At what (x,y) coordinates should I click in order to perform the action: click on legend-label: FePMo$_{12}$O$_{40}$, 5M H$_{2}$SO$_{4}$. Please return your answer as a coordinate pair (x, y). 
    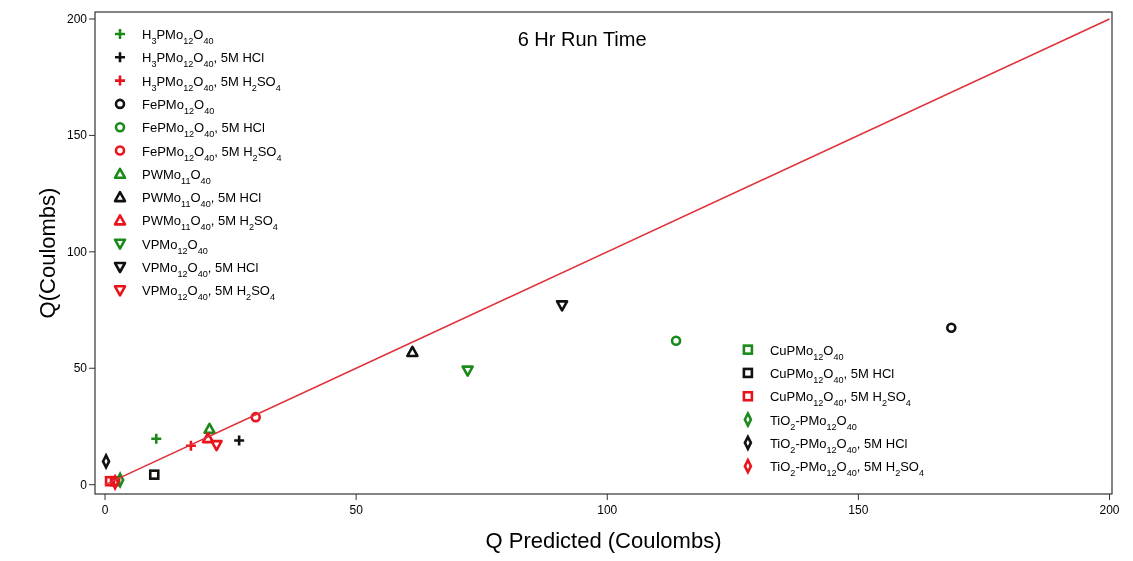
    Looking at the image, I should click on (212, 153).